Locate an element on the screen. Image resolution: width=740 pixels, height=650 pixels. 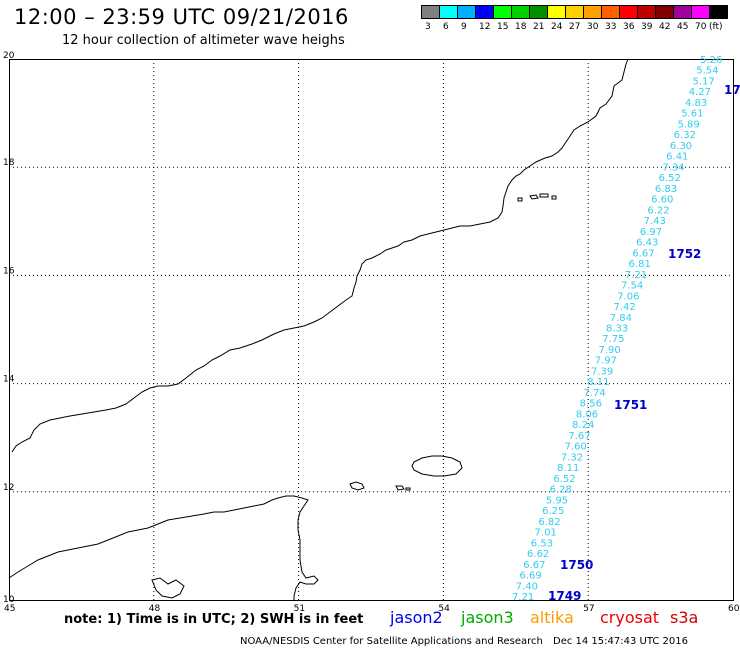
lat-tick-label: 12 is located at coordinates (8, 488).